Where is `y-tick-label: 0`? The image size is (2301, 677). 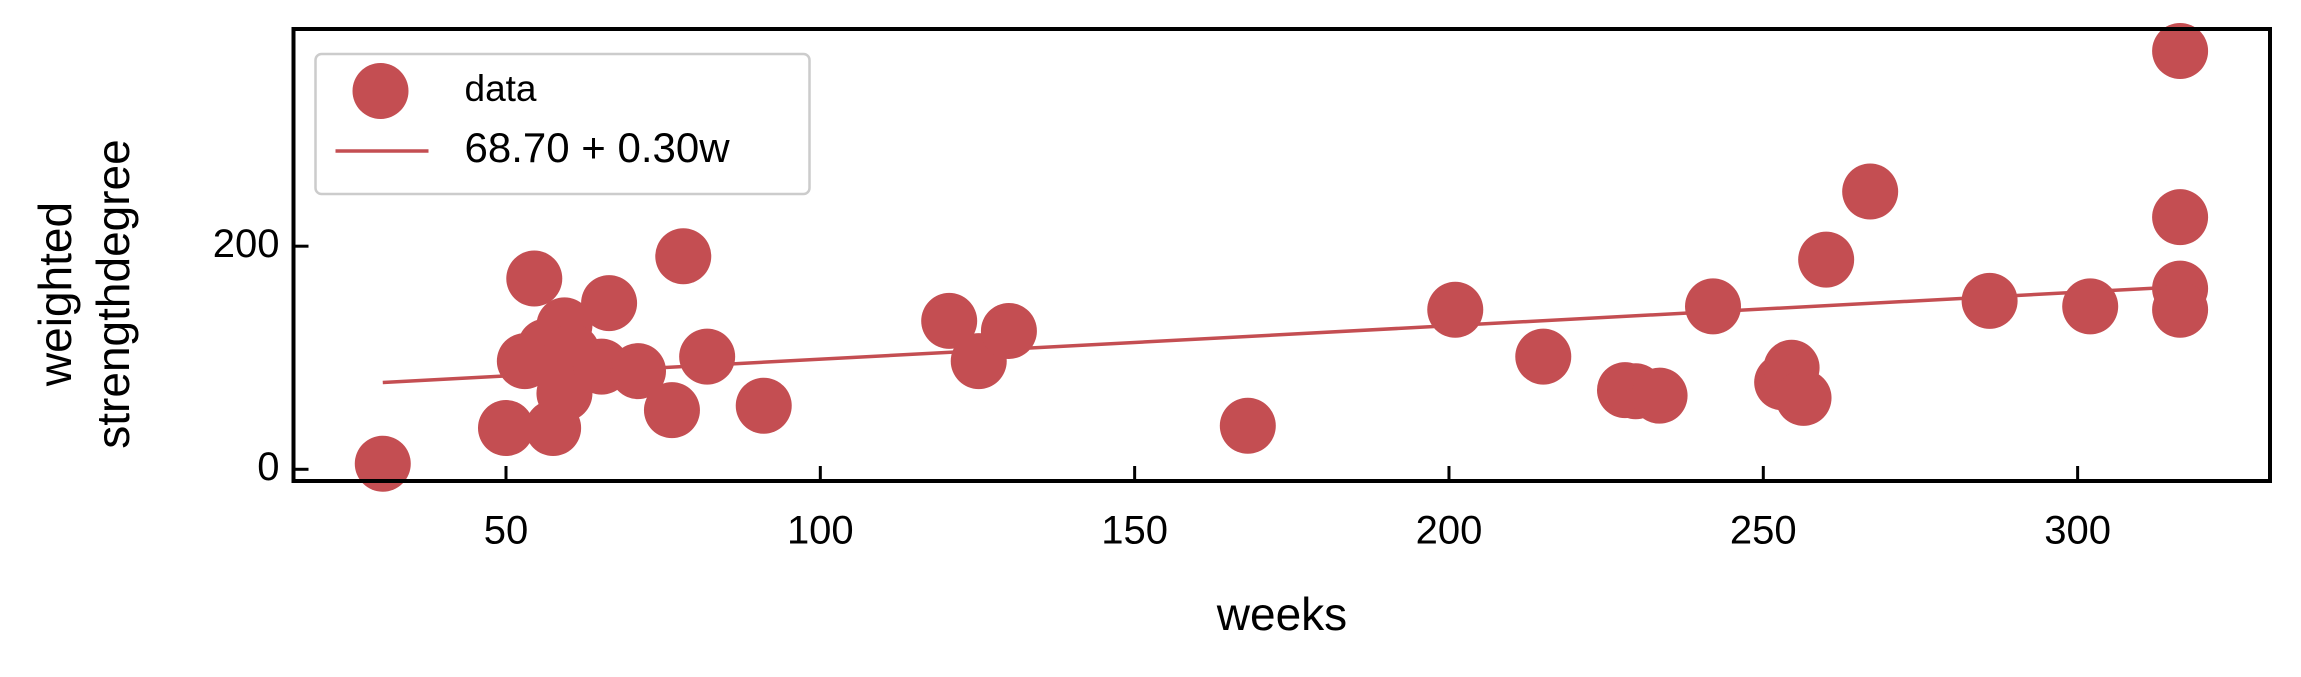 y-tick-label: 0 is located at coordinates (268, 467).